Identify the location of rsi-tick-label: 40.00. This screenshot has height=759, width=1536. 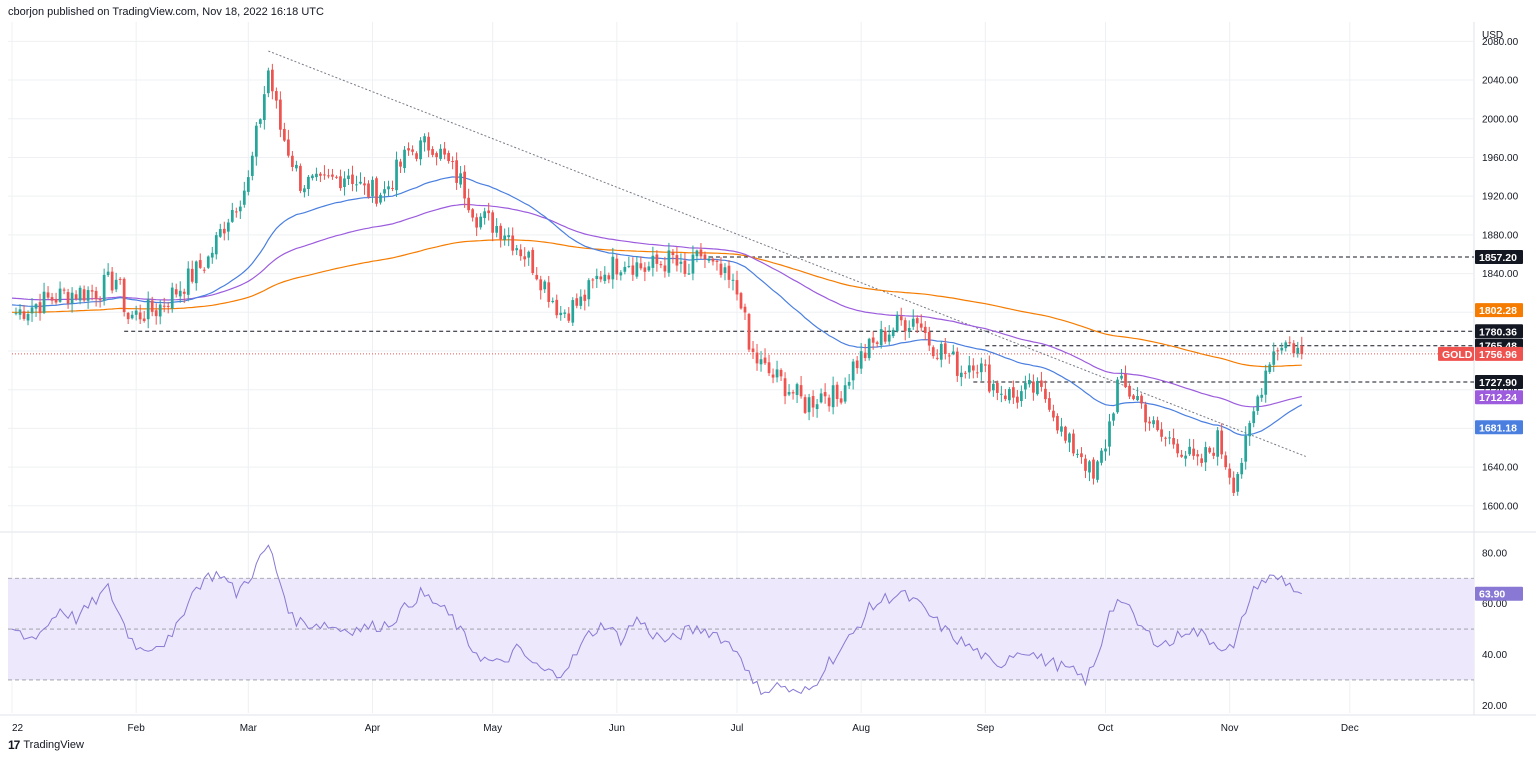
(1494, 655).